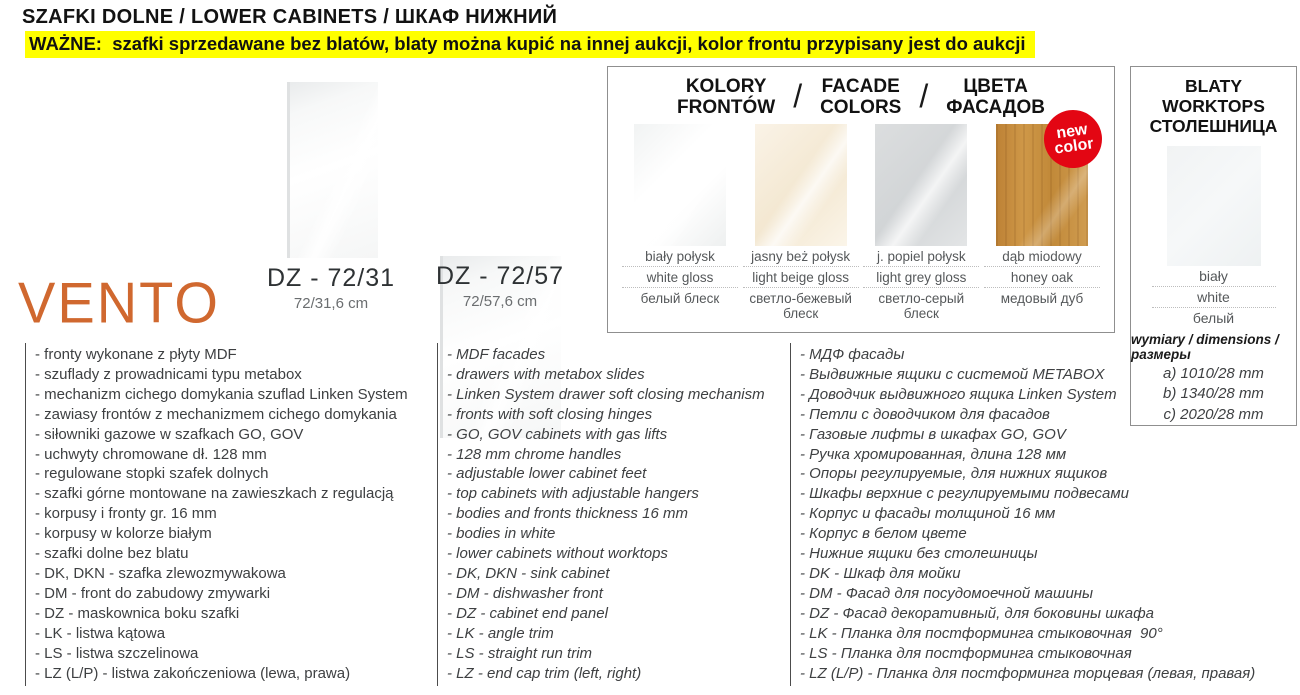 This screenshot has width=1300, height=695. I want to click on swatch-label-ru: светло-бежевый блеск, so click(800, 306).